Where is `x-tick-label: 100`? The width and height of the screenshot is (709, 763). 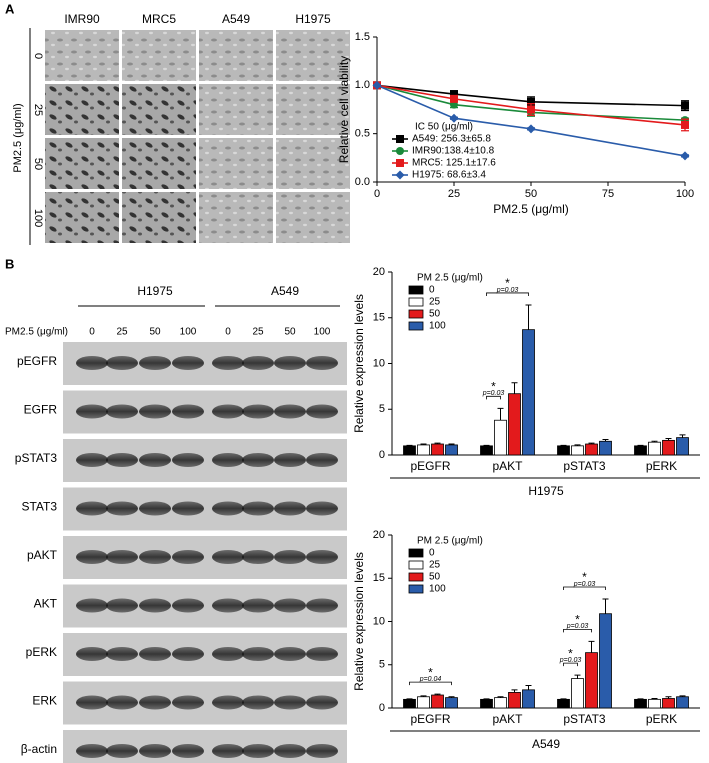 x-tick-label: 100 is located at coordinates (685, 194).